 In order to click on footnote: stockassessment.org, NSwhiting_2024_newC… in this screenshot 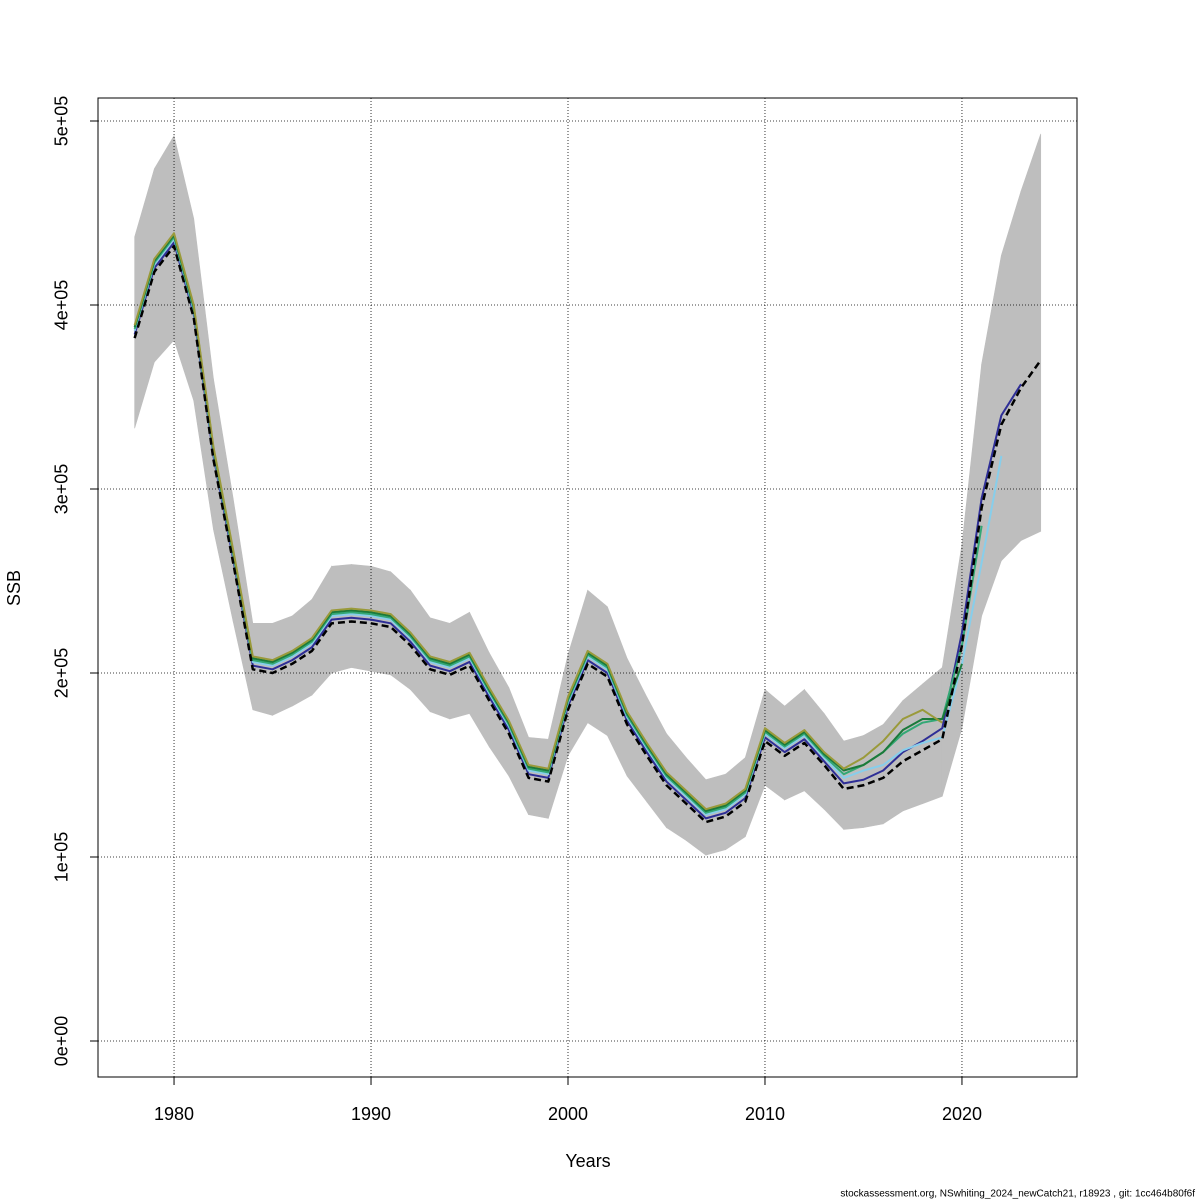, I will do `click(1017, 1194)`.